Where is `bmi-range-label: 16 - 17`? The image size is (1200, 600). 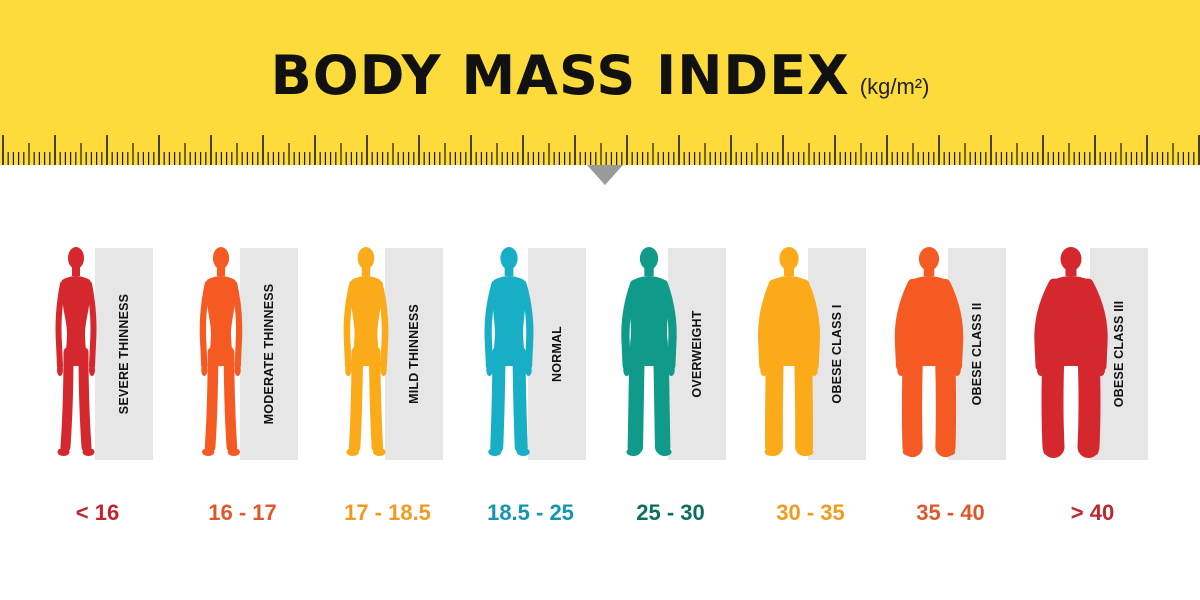 bmi-range-label: 16 - 17 is located at coordinates (242, 512).